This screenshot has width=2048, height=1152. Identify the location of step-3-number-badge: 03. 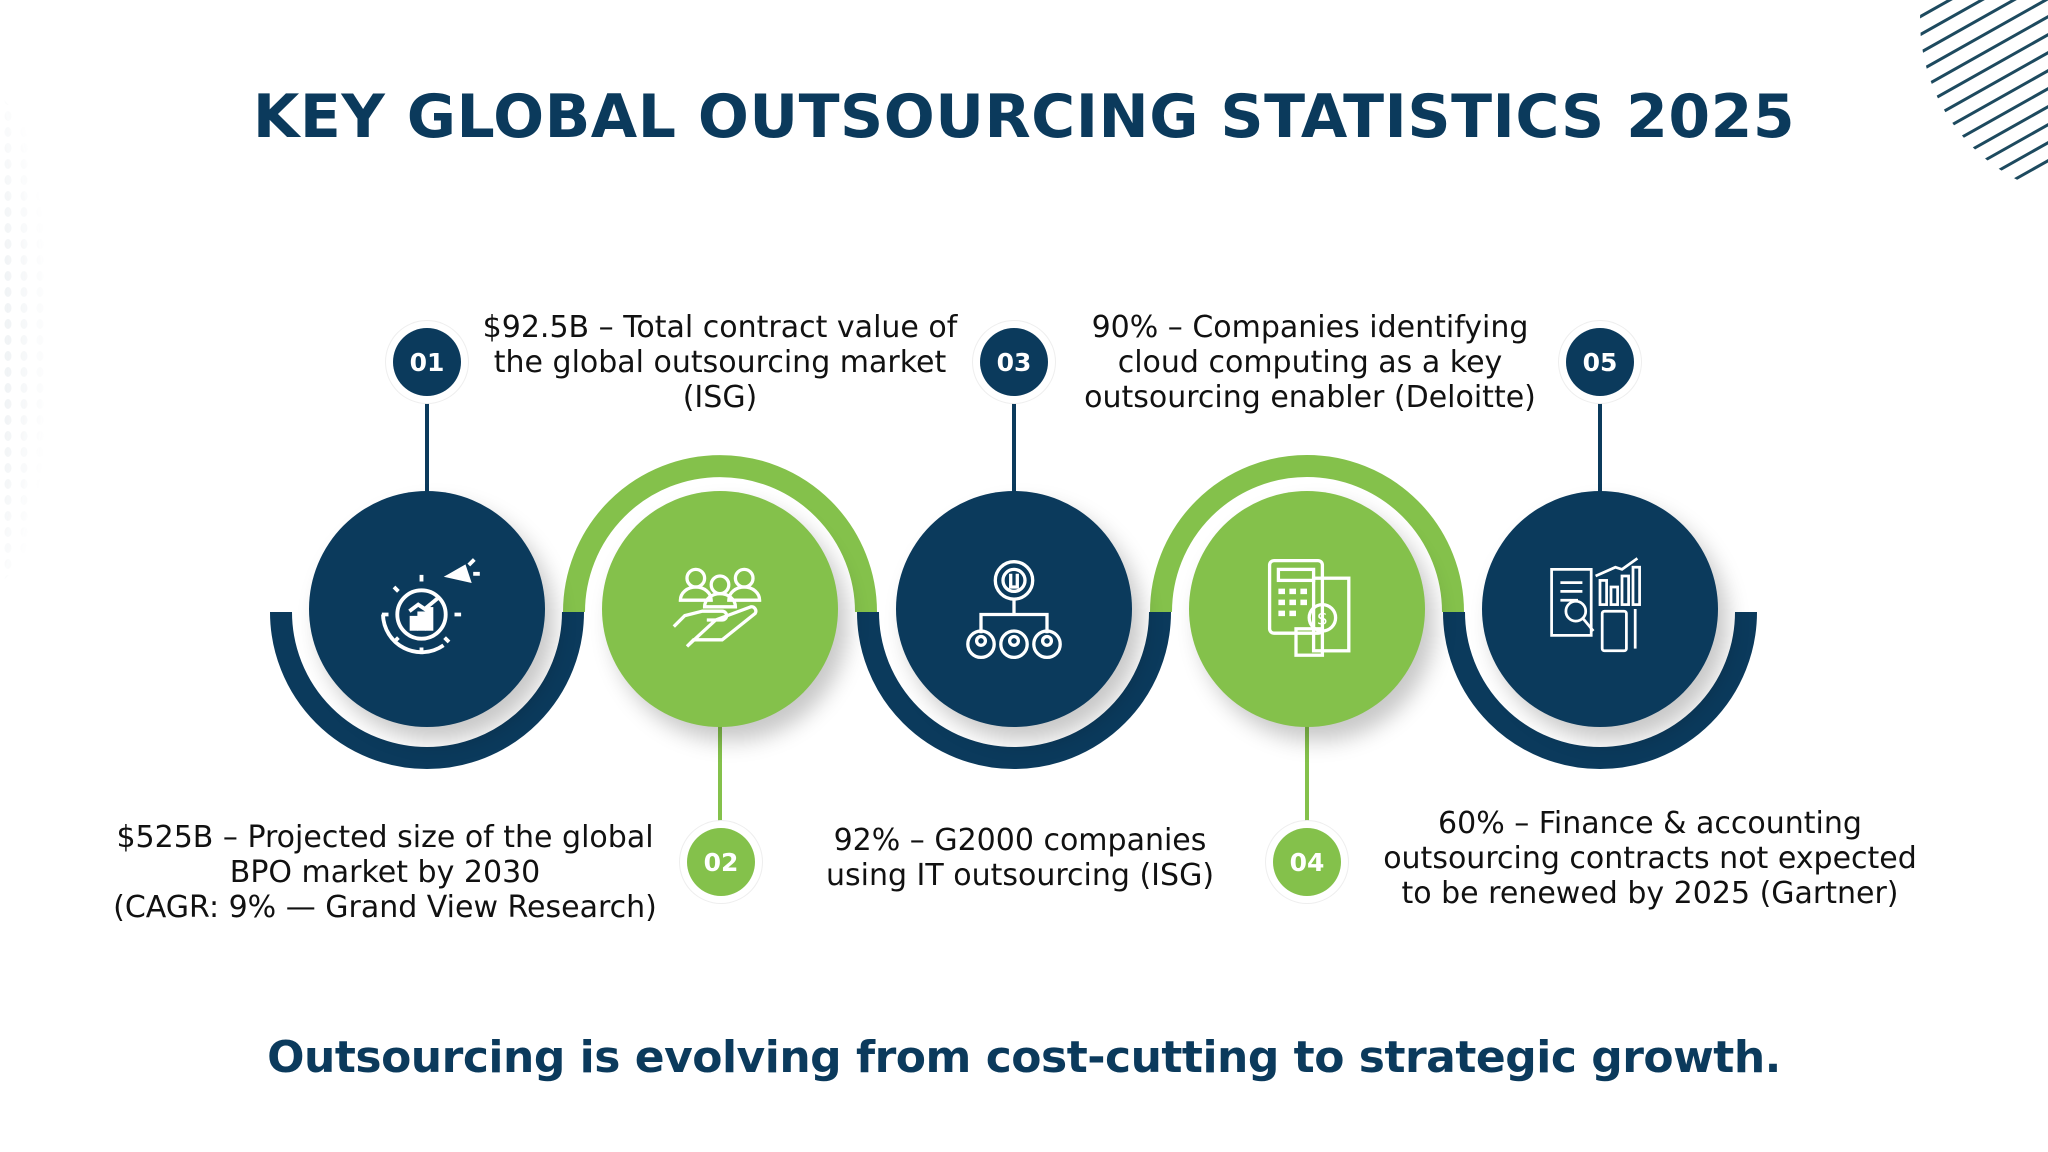
(1014, 362).